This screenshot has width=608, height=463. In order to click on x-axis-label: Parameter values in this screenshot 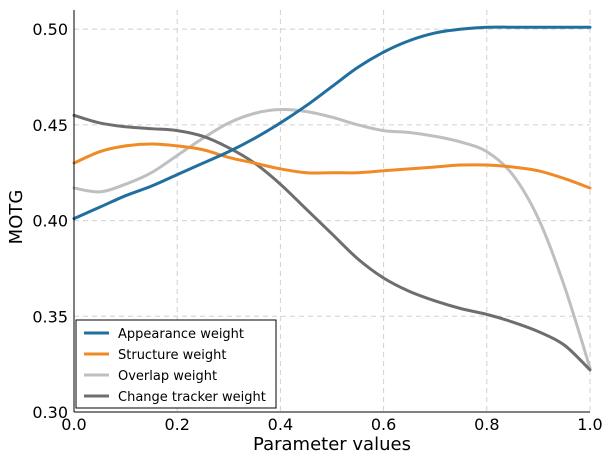, I will do `click(332, 444)`.